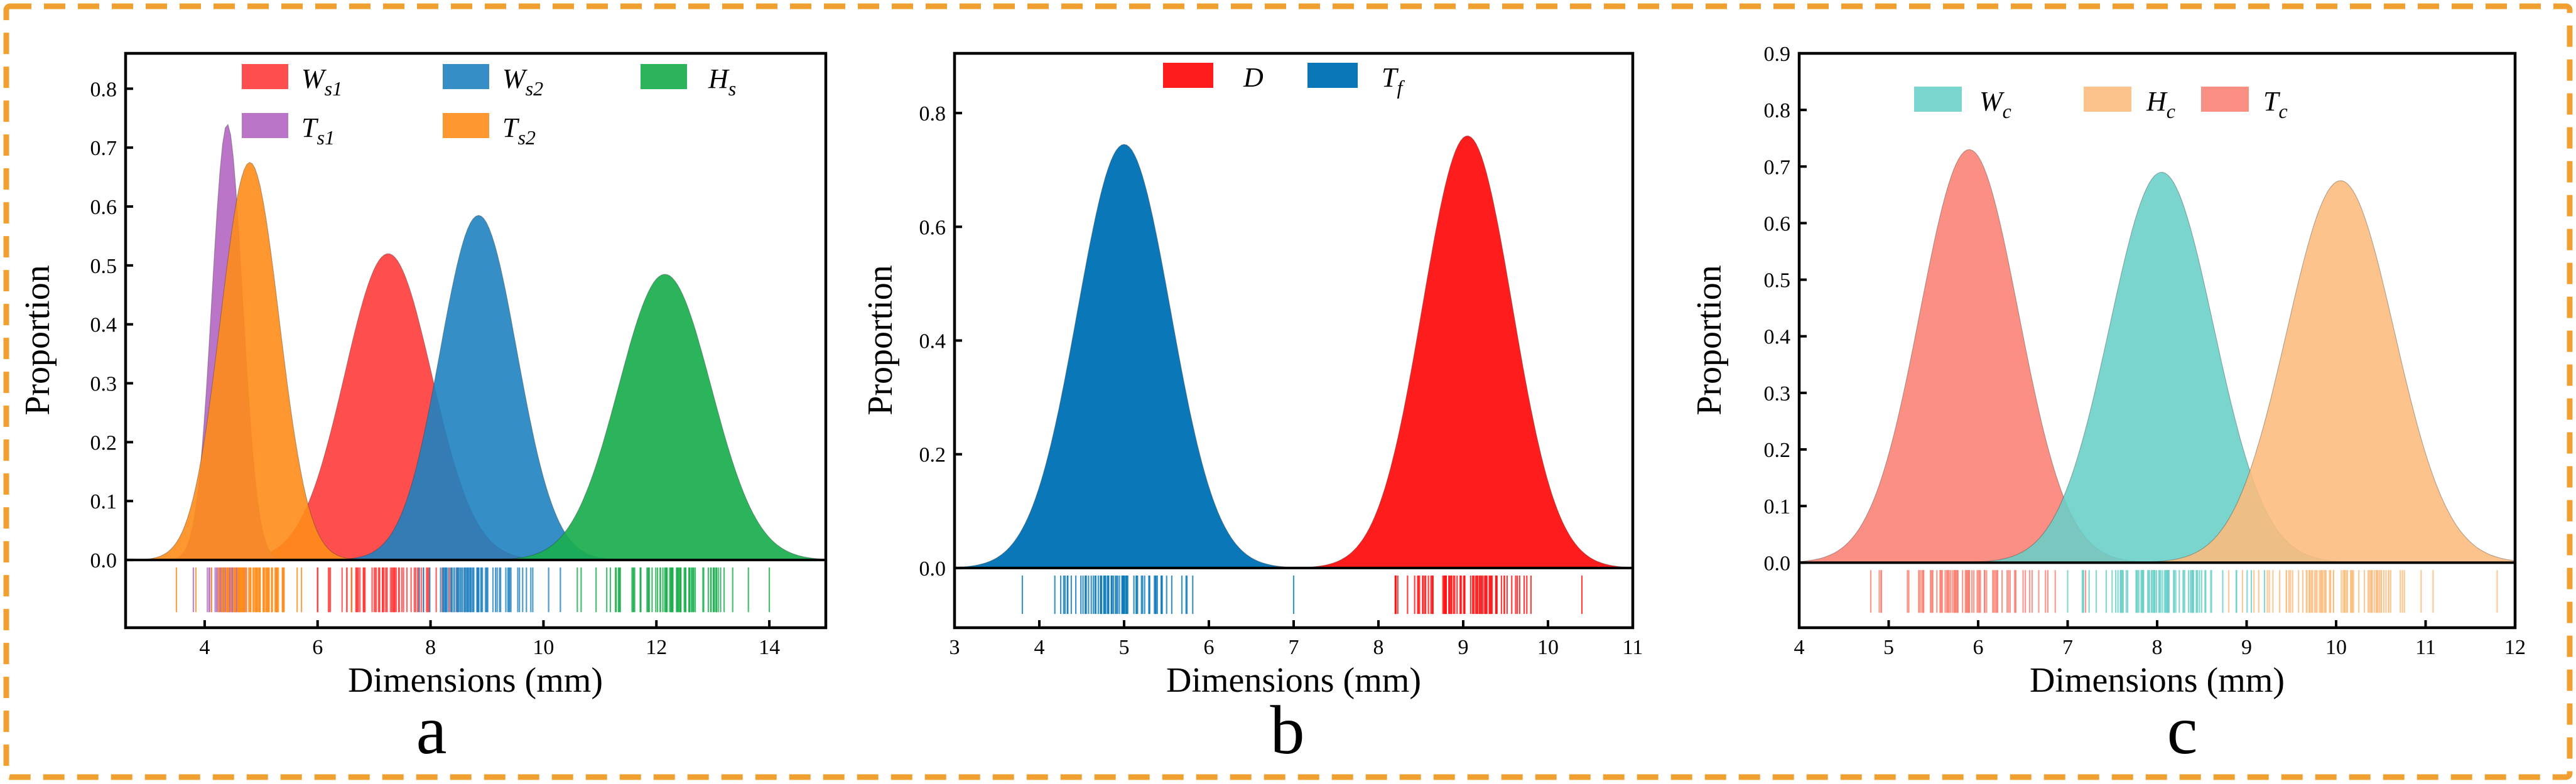 The width and height of the screenshot is (2576, 784). What do you see at coordinates (1995, 104) in the screenshot?
I see `legend-label-Wc: Wc` at bounding box center [1995, 104].